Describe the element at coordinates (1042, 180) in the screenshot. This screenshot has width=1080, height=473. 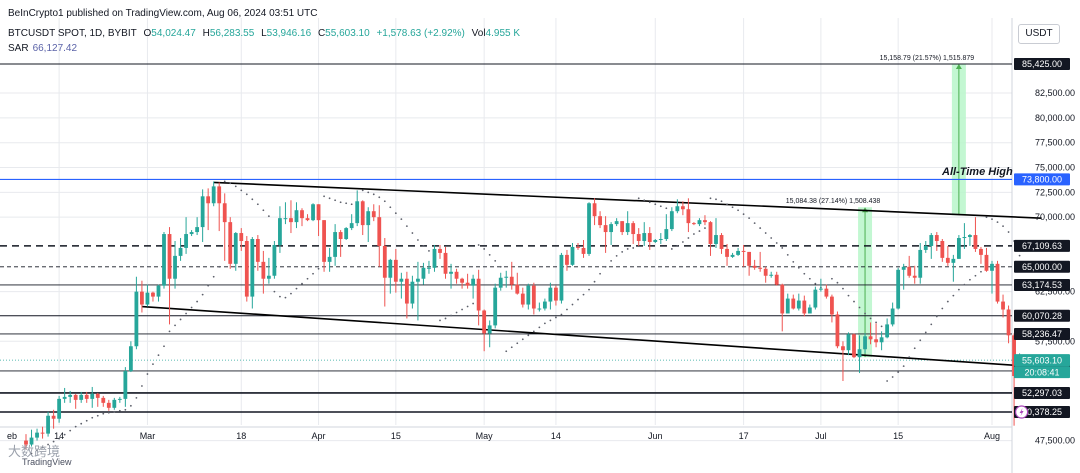
I see `level-tag-text: 73,800.00` at that location.